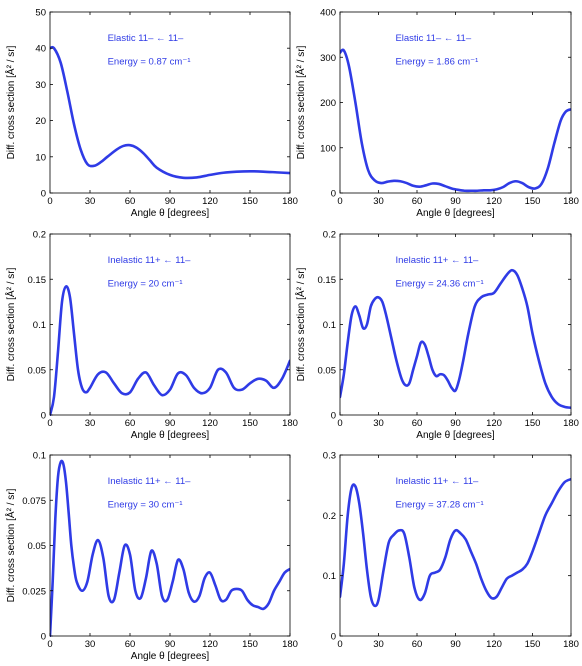  I want to click on annotation-energy: Energy = 20 cm⁻¹, so click(145, 283).